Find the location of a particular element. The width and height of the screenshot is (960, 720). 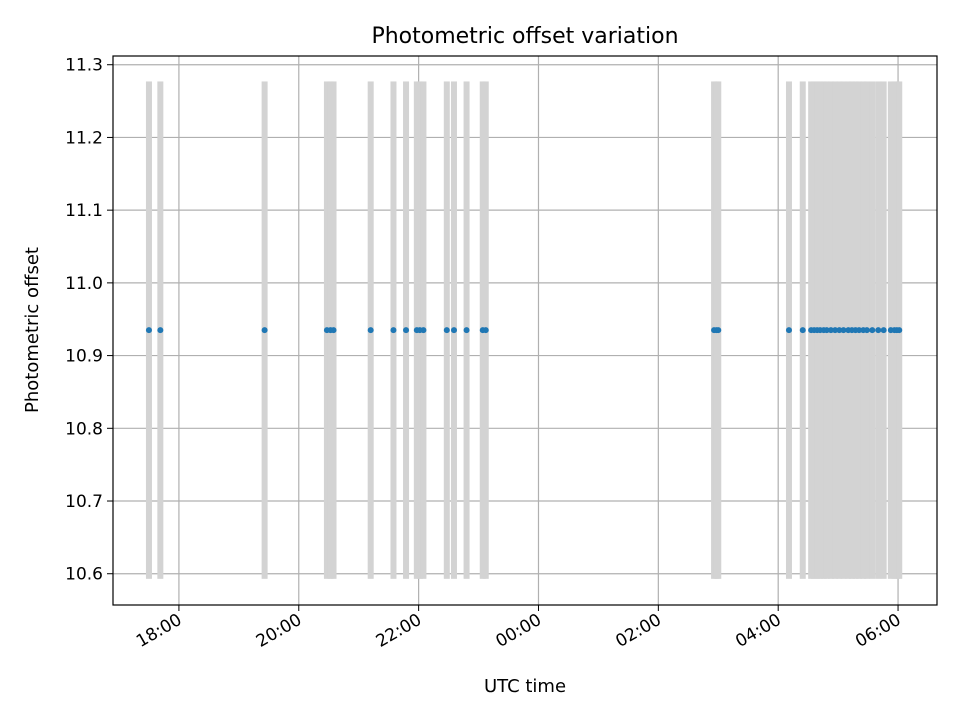

y-tick-label: 11.1 is located at coordinates (84, 211).